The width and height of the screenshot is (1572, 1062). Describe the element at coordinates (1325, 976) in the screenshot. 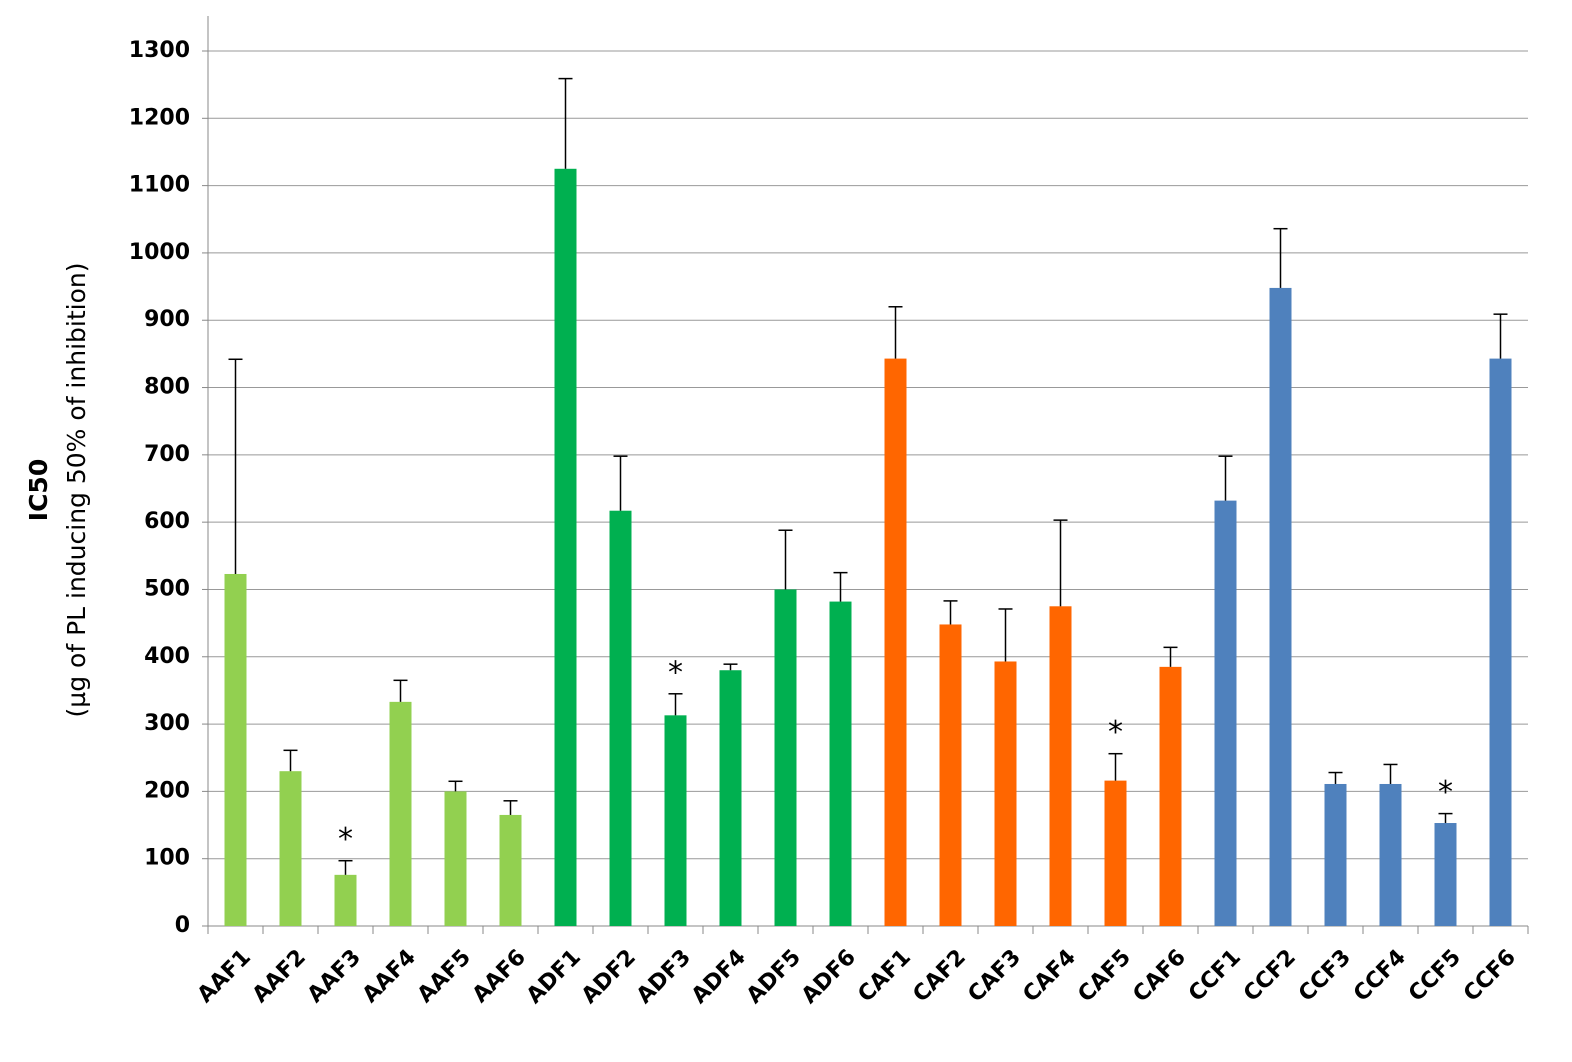

I see `x-tick-label: CCF3` at that location.